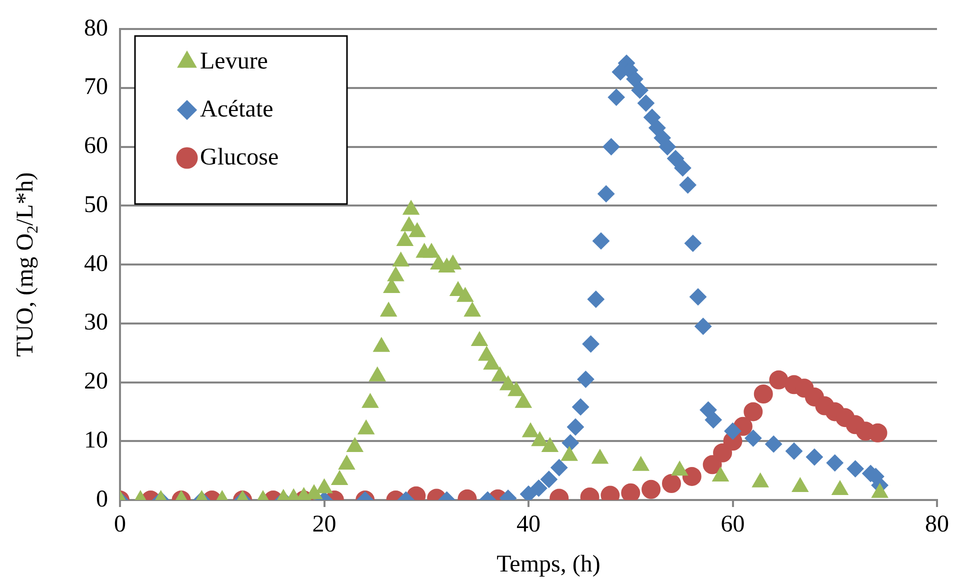 This screenshot has height=580, width=956. What do you see at coordinates (27, 264) in the screenshot?
I see `y-axis-title: TUO, (mg O2/L*h)` at bounding box center [27, 264].